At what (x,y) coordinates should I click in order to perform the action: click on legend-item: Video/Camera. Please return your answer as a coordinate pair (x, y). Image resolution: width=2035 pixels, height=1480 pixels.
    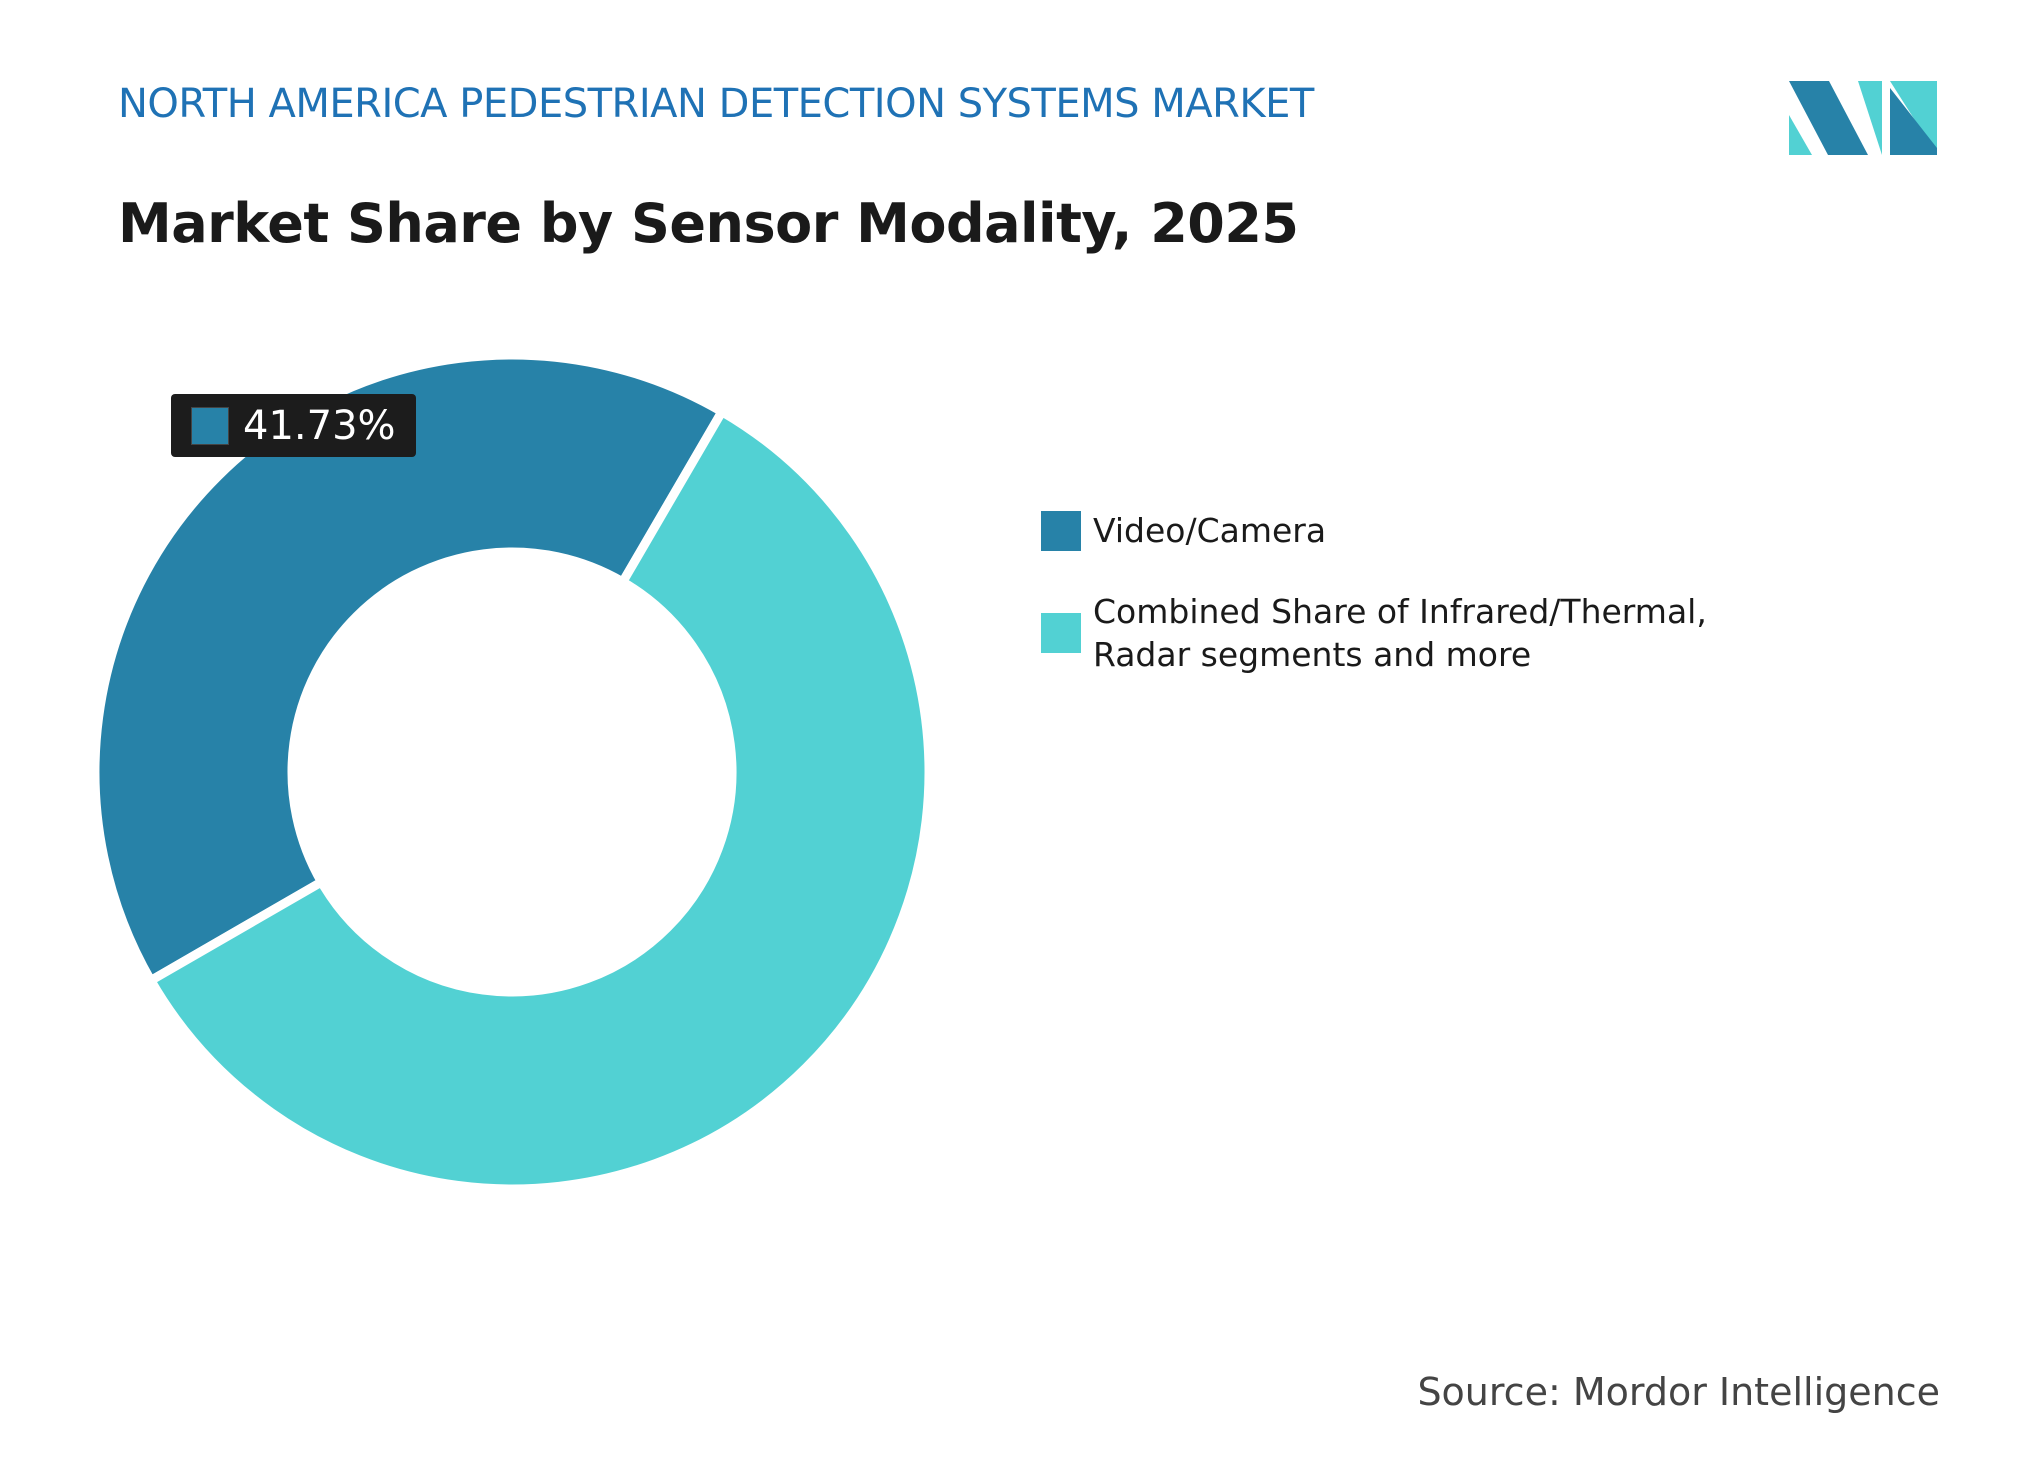
    Looking at the image, I should click on (1397, 530).